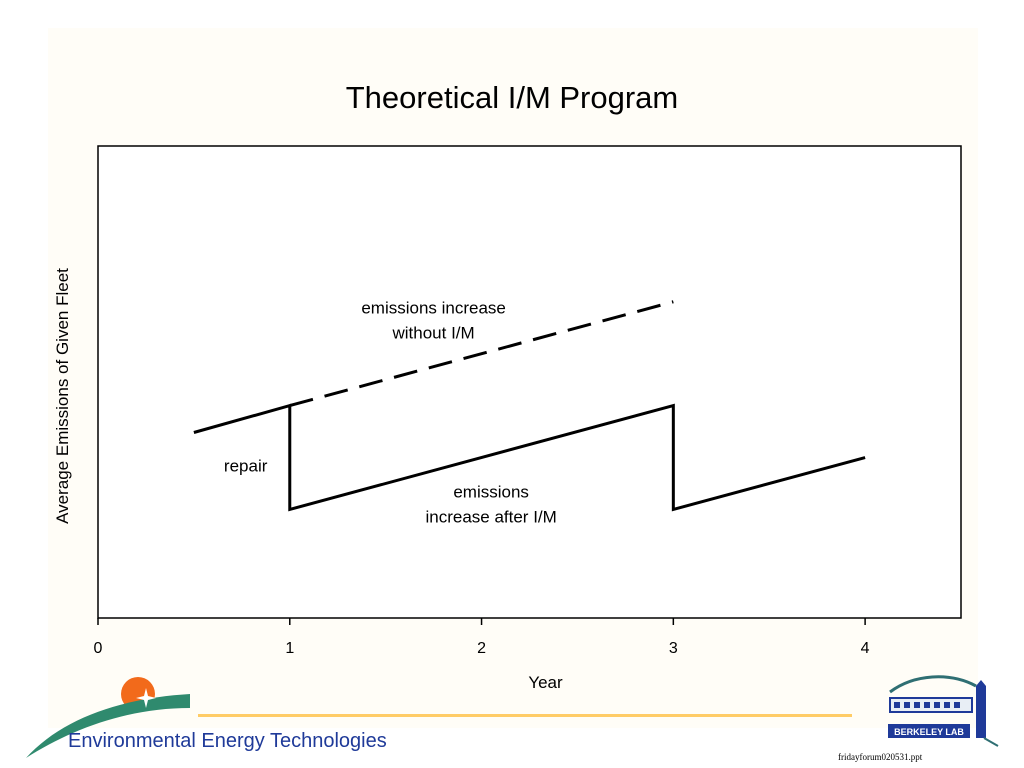 This screenshot has height=768, width=1024. I want to click on logo-label: BERKELEY LAB, so click(929, 732).